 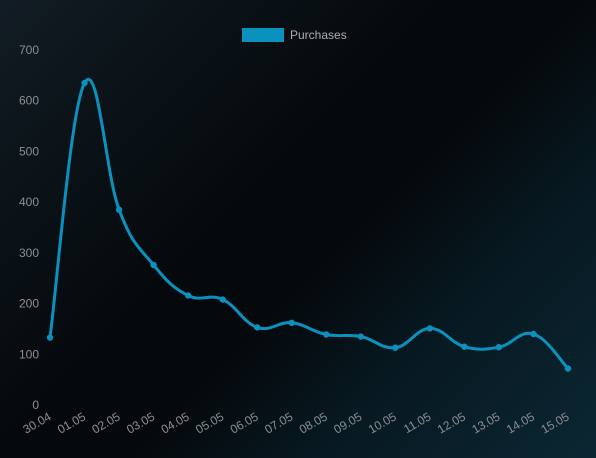 I want to click on x-tick-label: 30.04, so click(x=36, y=422).